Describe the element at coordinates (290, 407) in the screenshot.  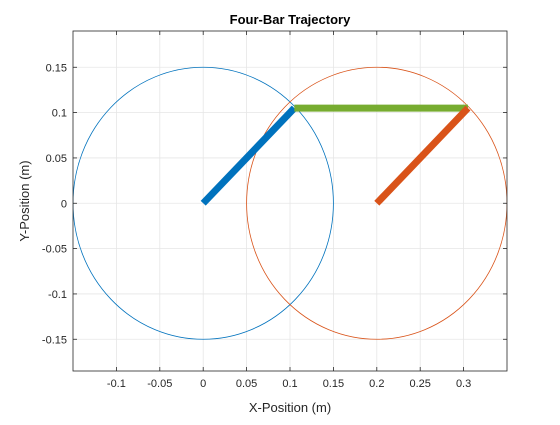
I see `x-axis-label: X-Position (m)` at that location.